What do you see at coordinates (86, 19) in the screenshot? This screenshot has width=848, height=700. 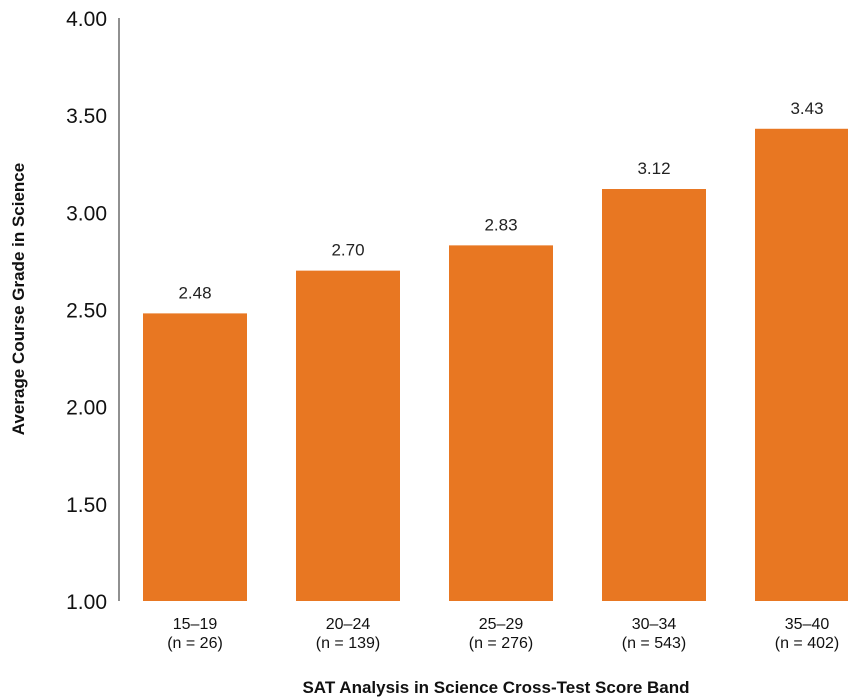 I see `y-tick-label: 4.00` at bounding box center [86, 19].